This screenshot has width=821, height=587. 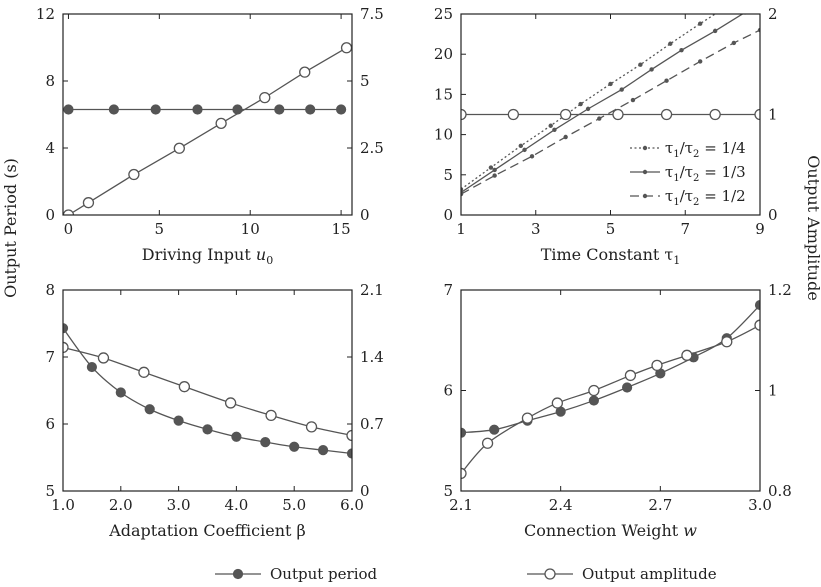 I want to click on x-tick-label: 3.0, so click(x=179, y=505).